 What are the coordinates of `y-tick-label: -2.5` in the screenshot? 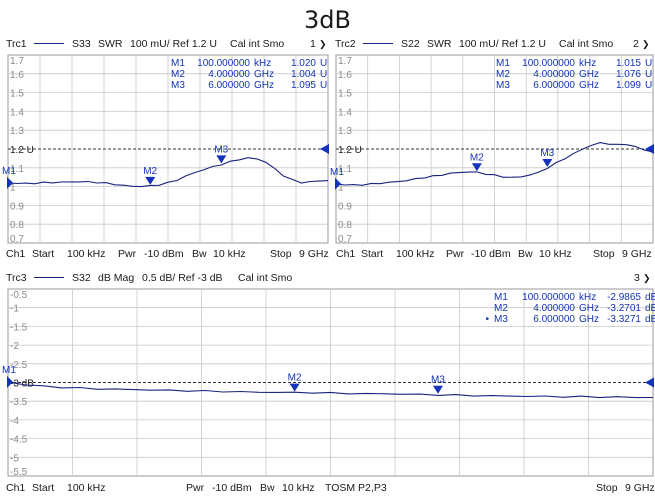 It's located at (19, 365).